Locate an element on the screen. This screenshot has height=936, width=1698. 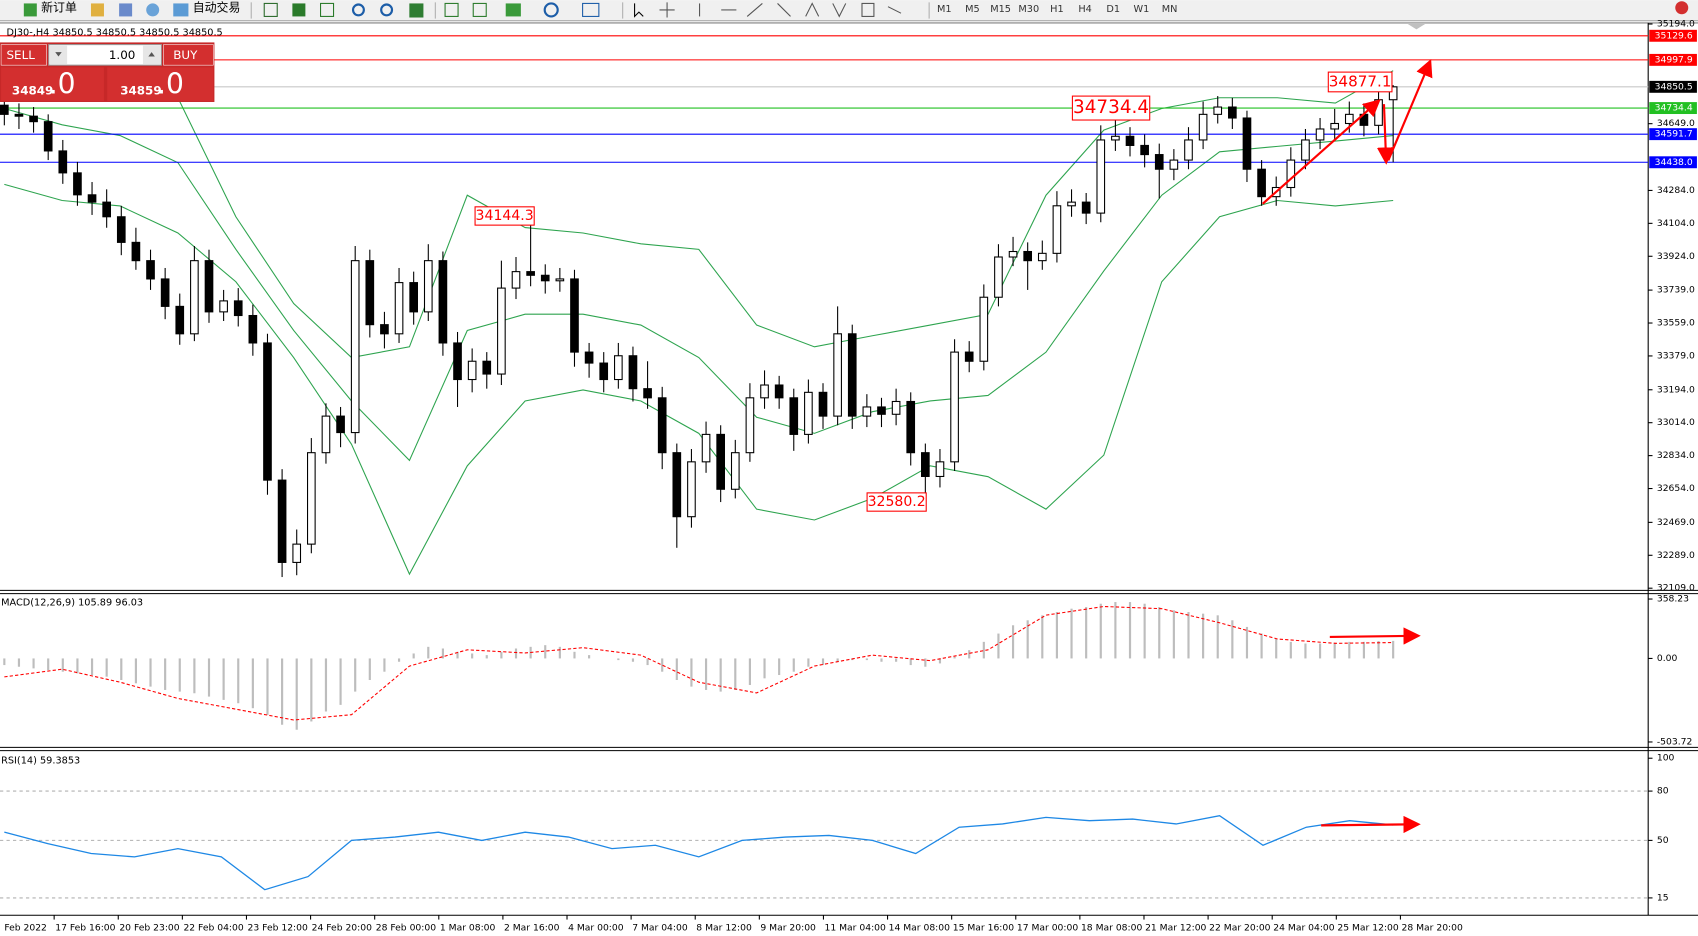
price-level-tag is located at coordinates (1673, 59).